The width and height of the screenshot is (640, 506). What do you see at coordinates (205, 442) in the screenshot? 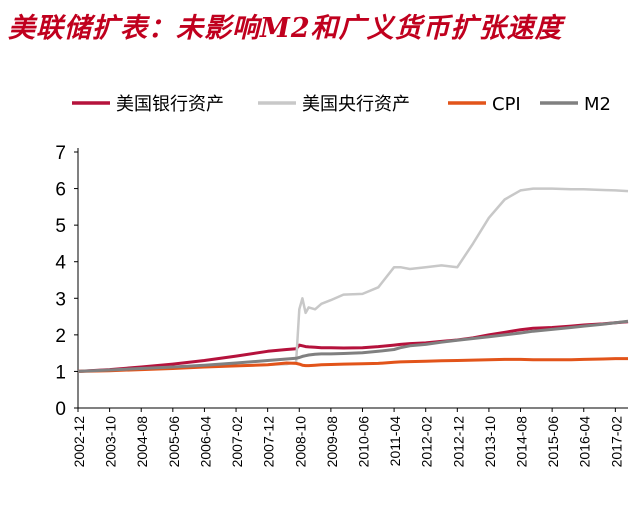
I see `x-tick-label: 2006-04` at bounding box center [205, 442].